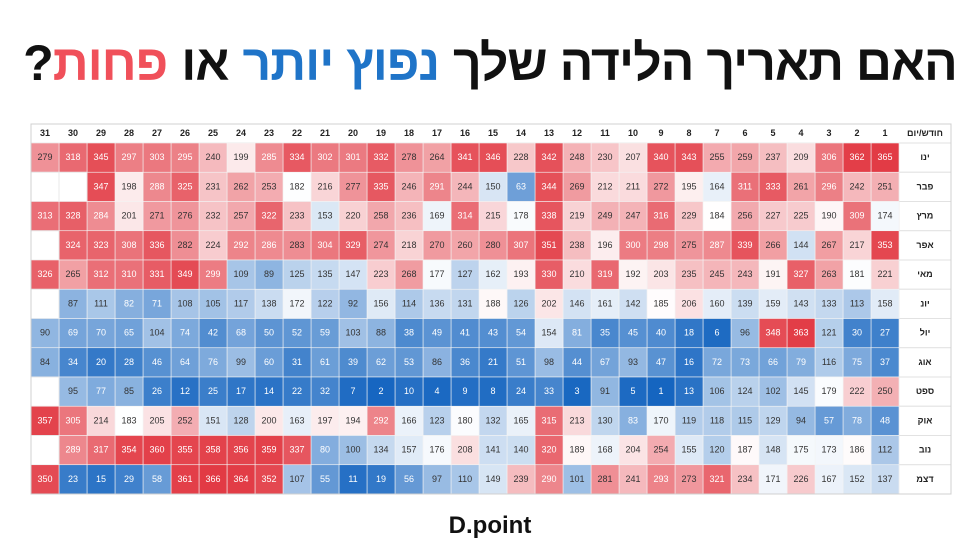  I want to click on cell-value: 348, so click(772, 333).